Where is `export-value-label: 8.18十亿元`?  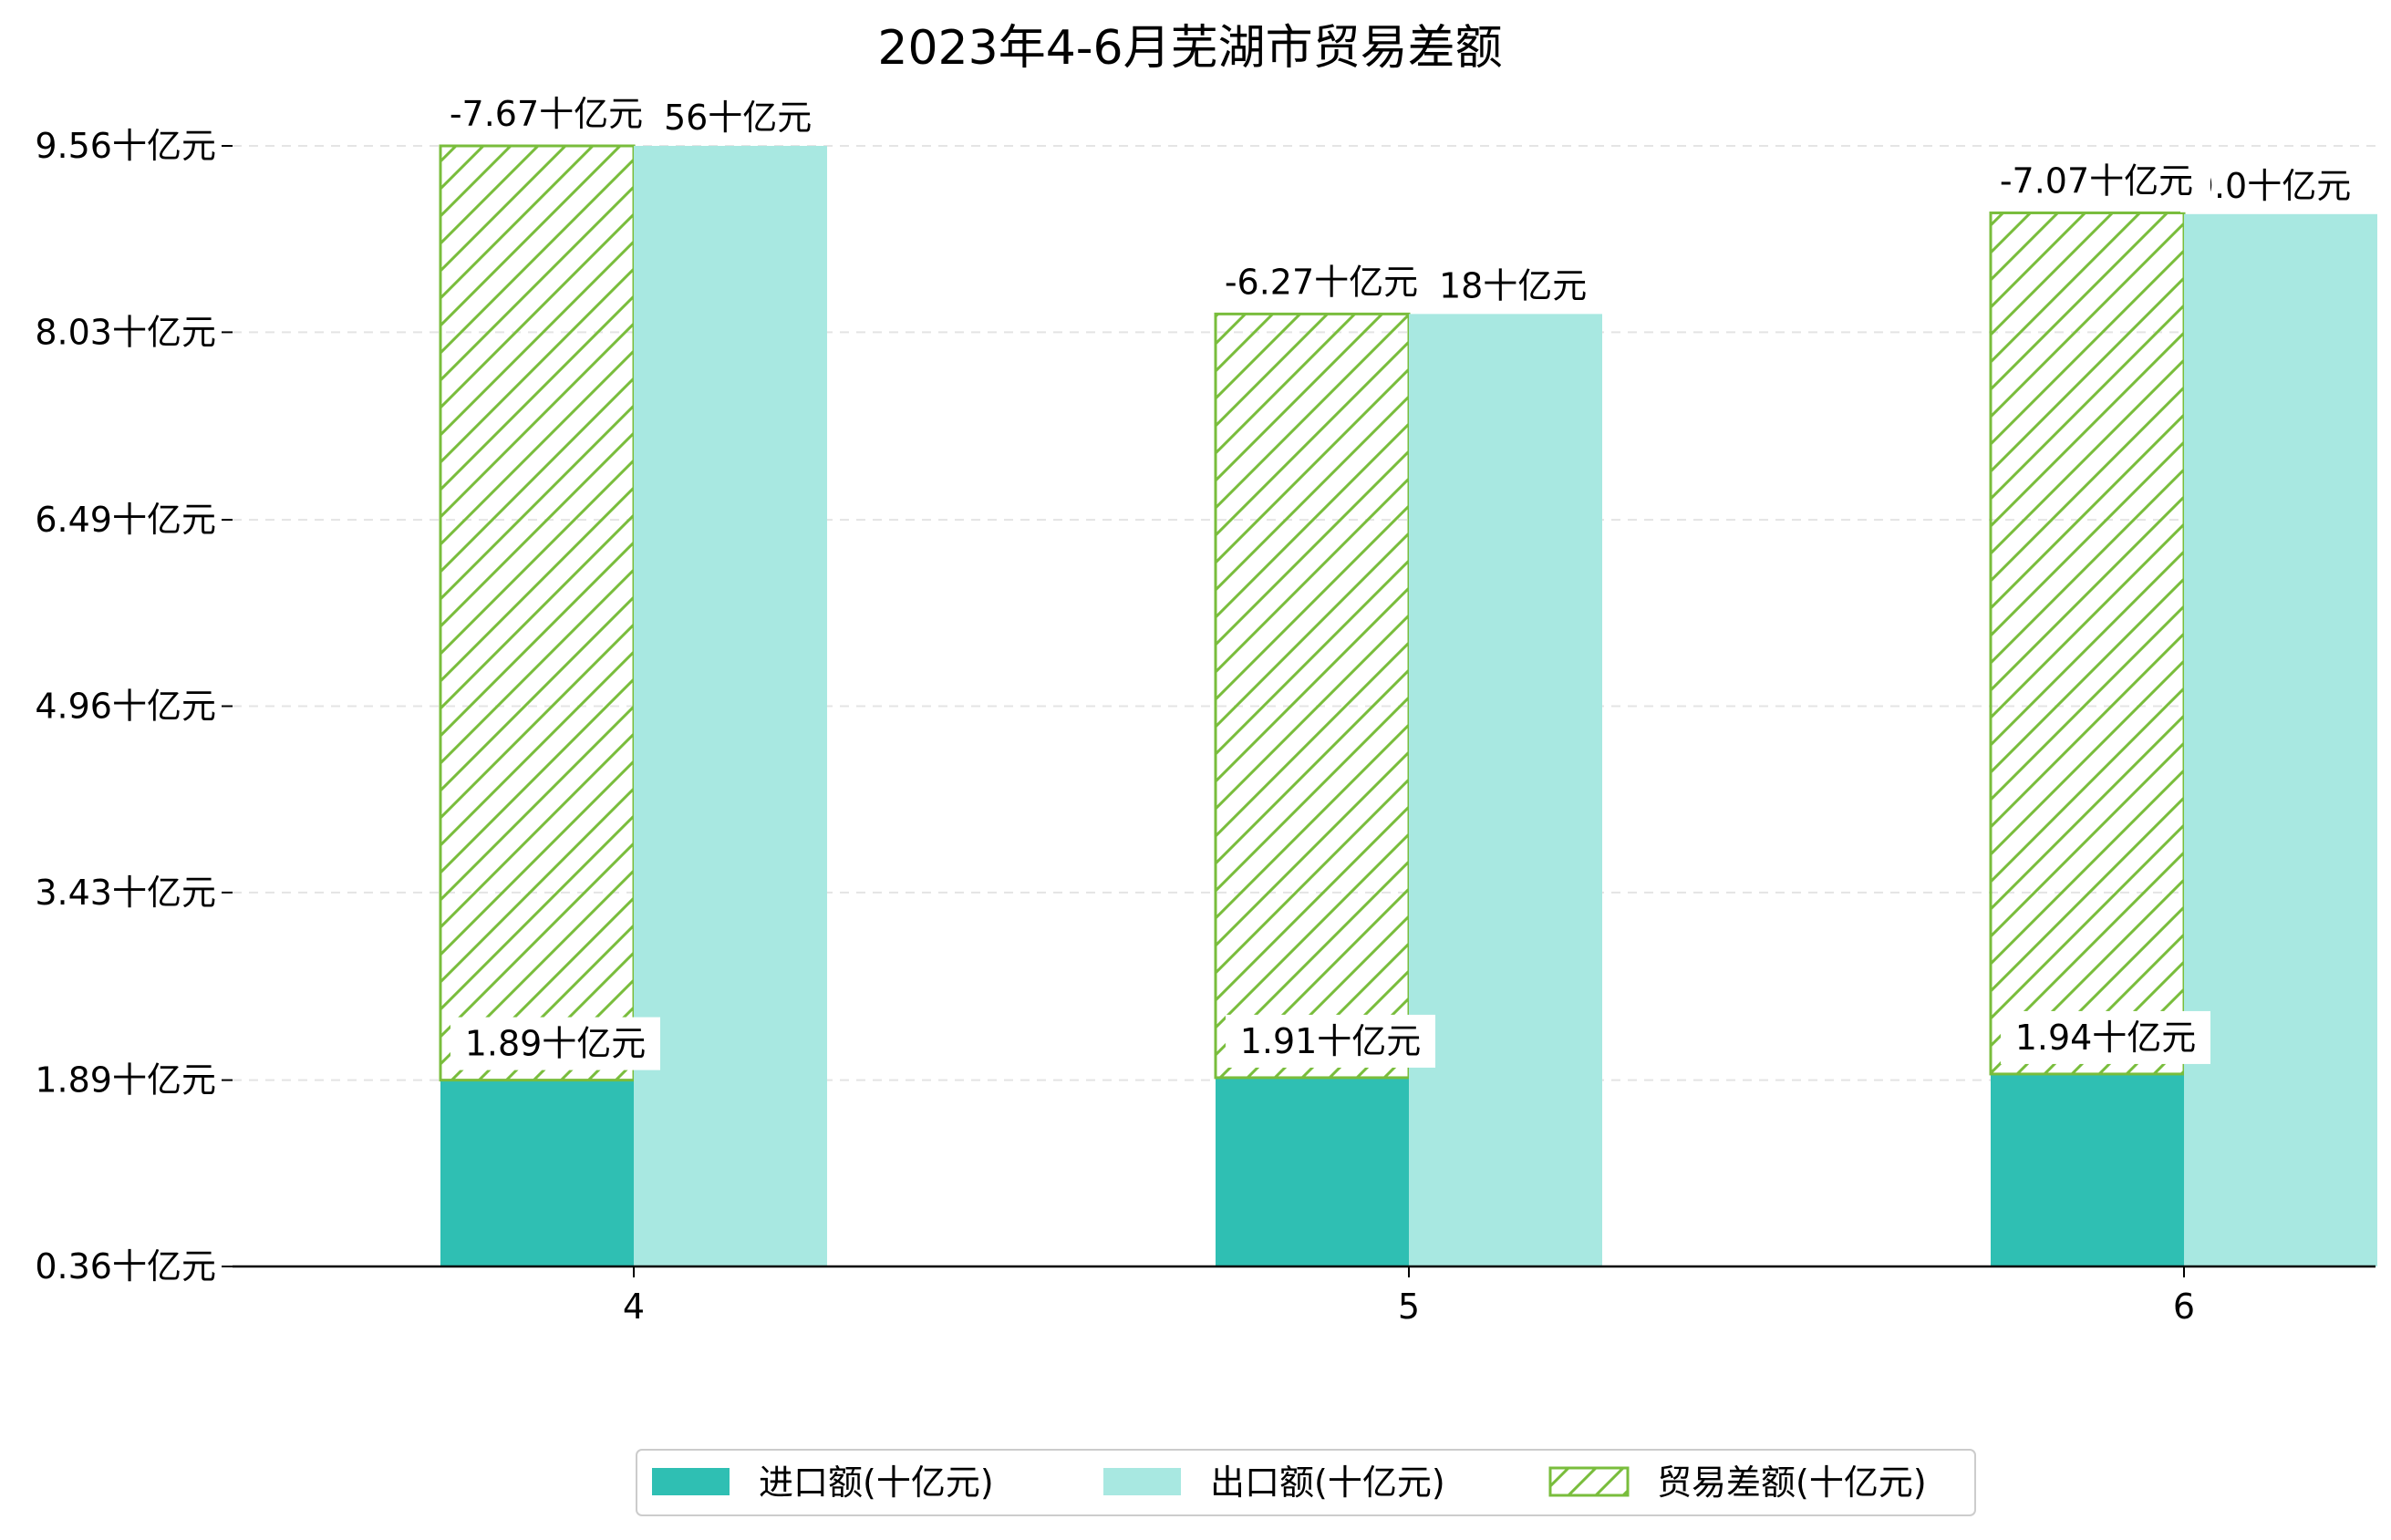 export-value-label: 8.18十亿元 is located at coordinates (1497, 285).